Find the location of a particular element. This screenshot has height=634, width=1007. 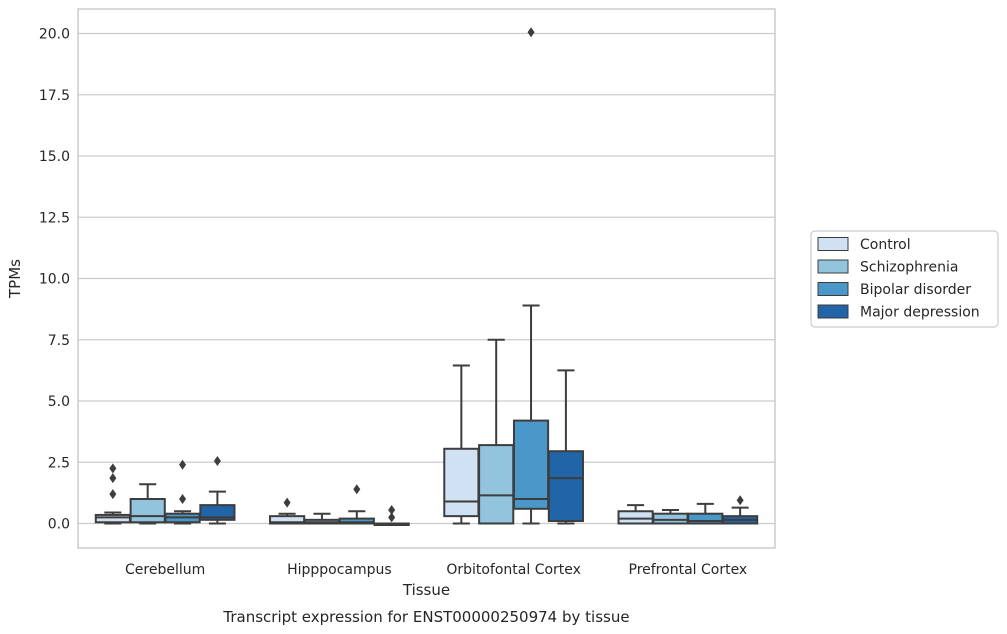

legend-frame is located at coordinates (904, 279).